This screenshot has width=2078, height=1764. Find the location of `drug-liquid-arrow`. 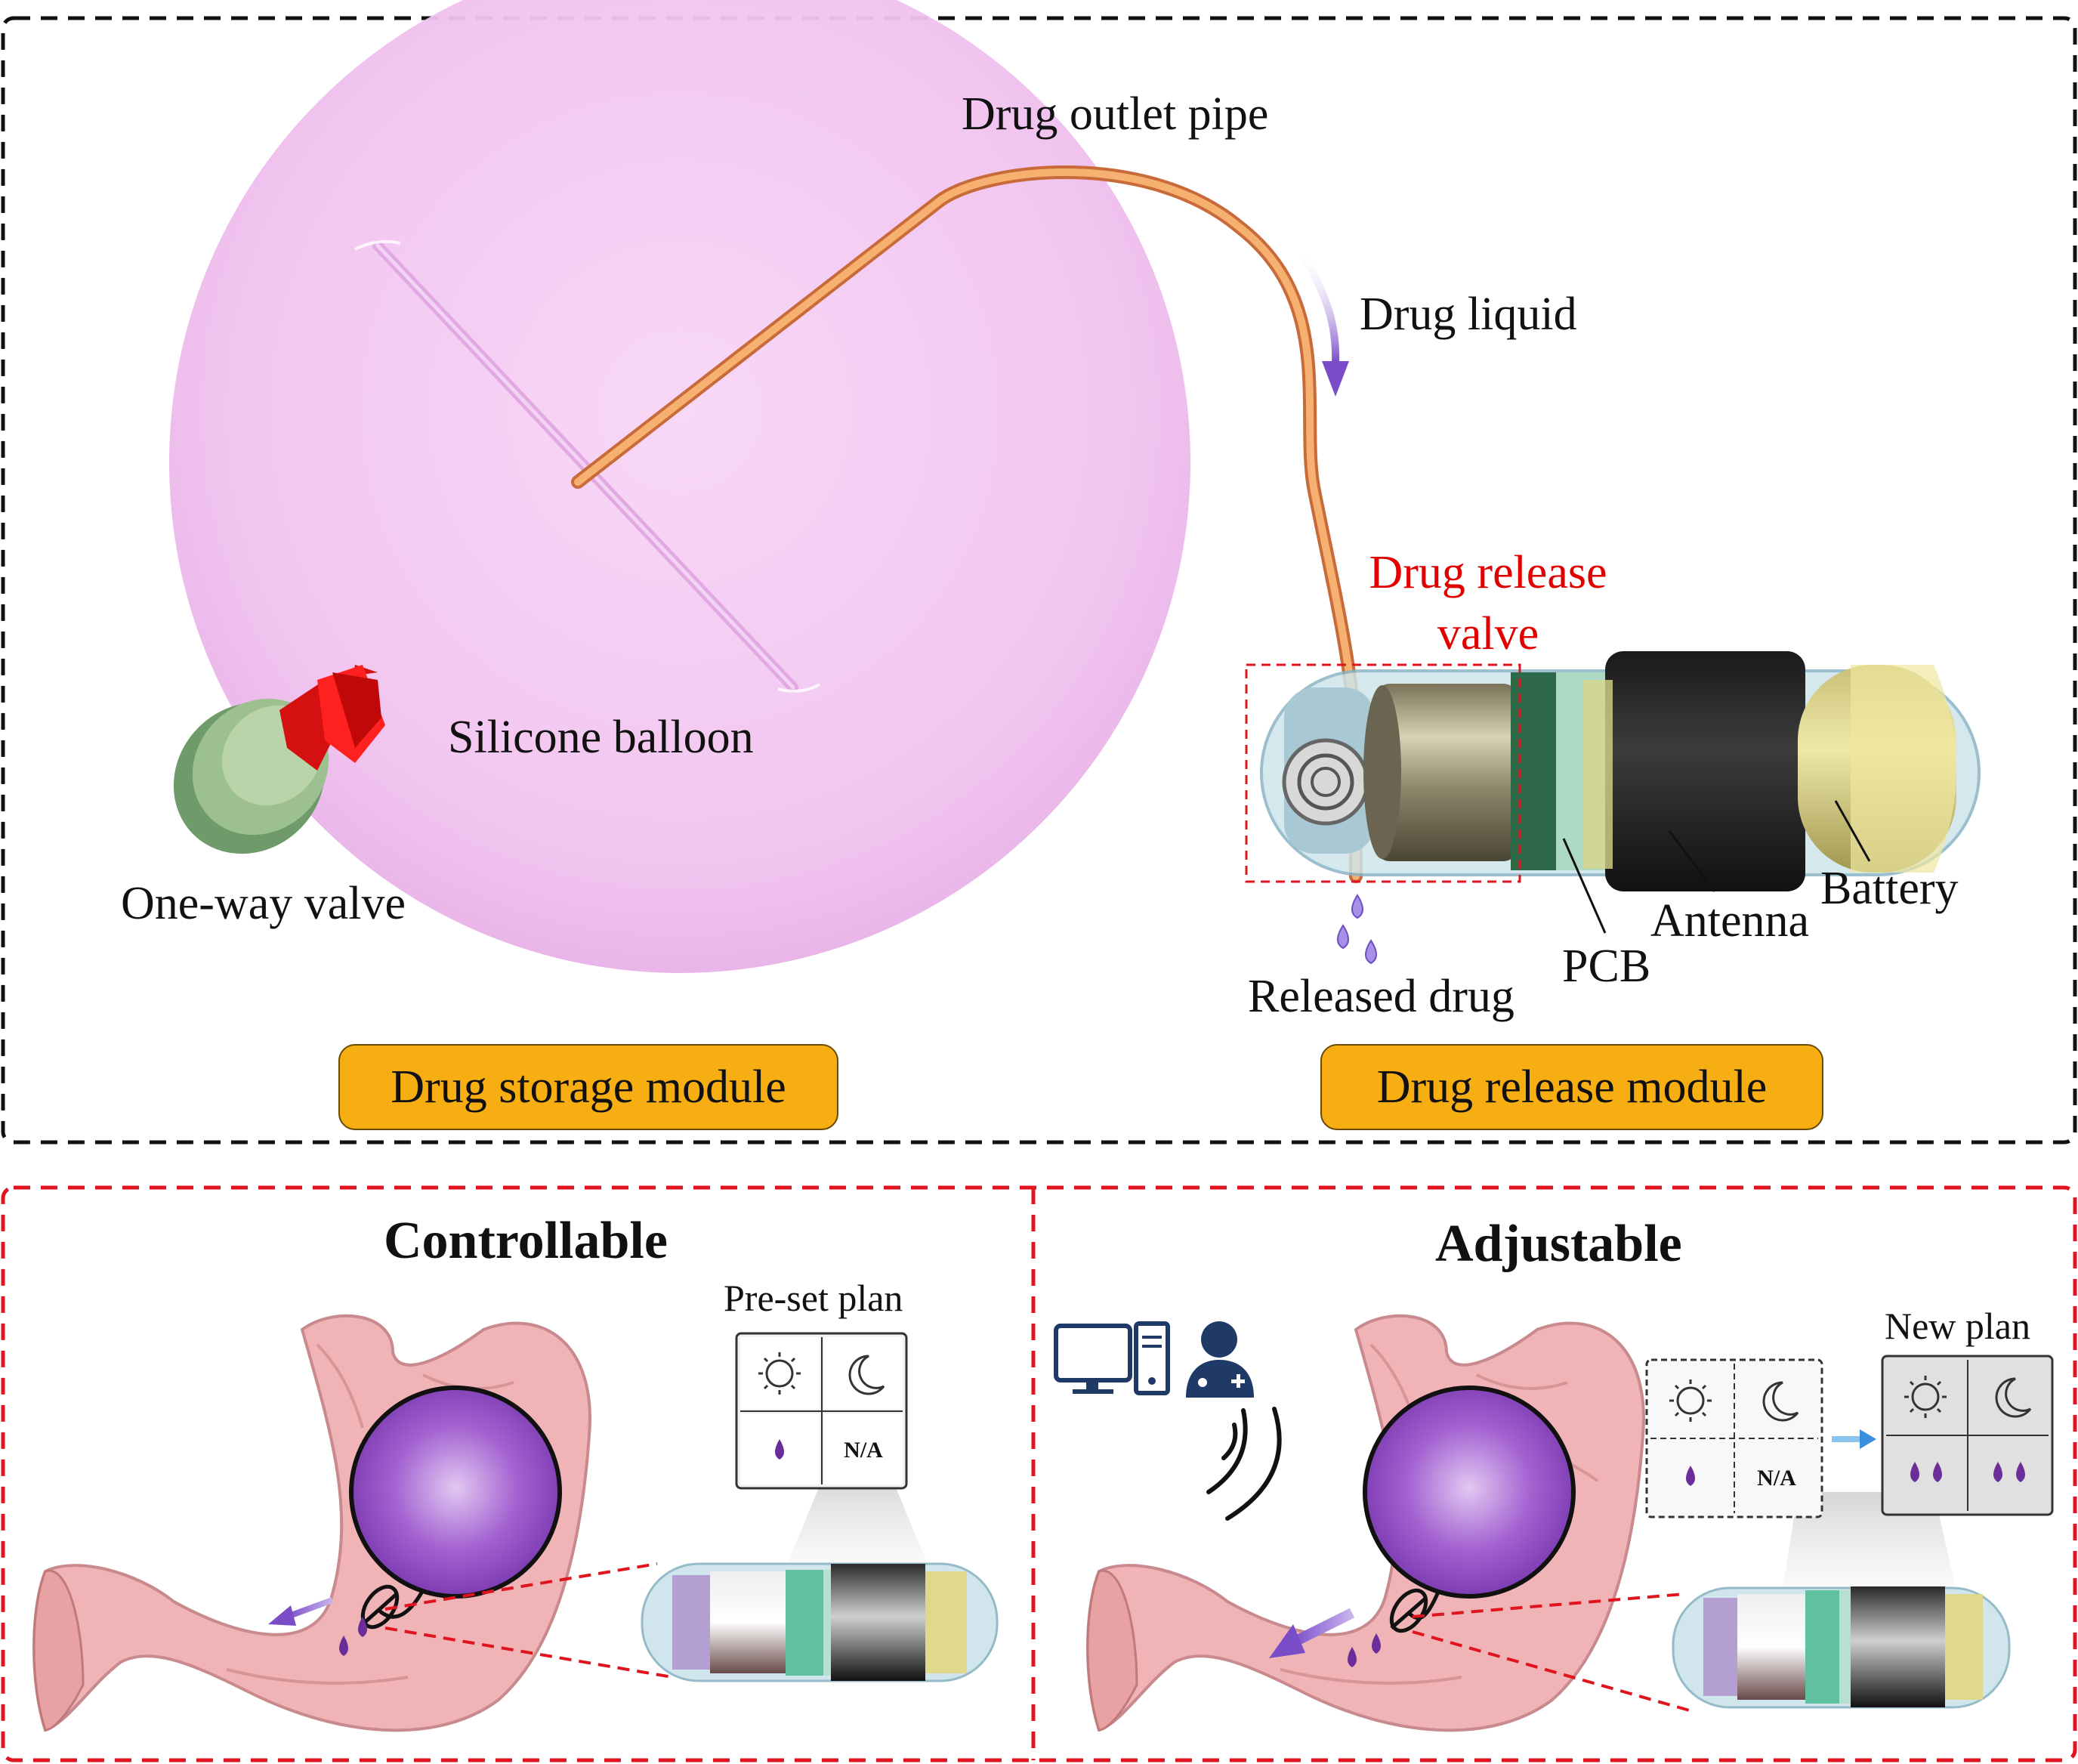

drug-liquid-arrow is located at coordinates (1322, 322).